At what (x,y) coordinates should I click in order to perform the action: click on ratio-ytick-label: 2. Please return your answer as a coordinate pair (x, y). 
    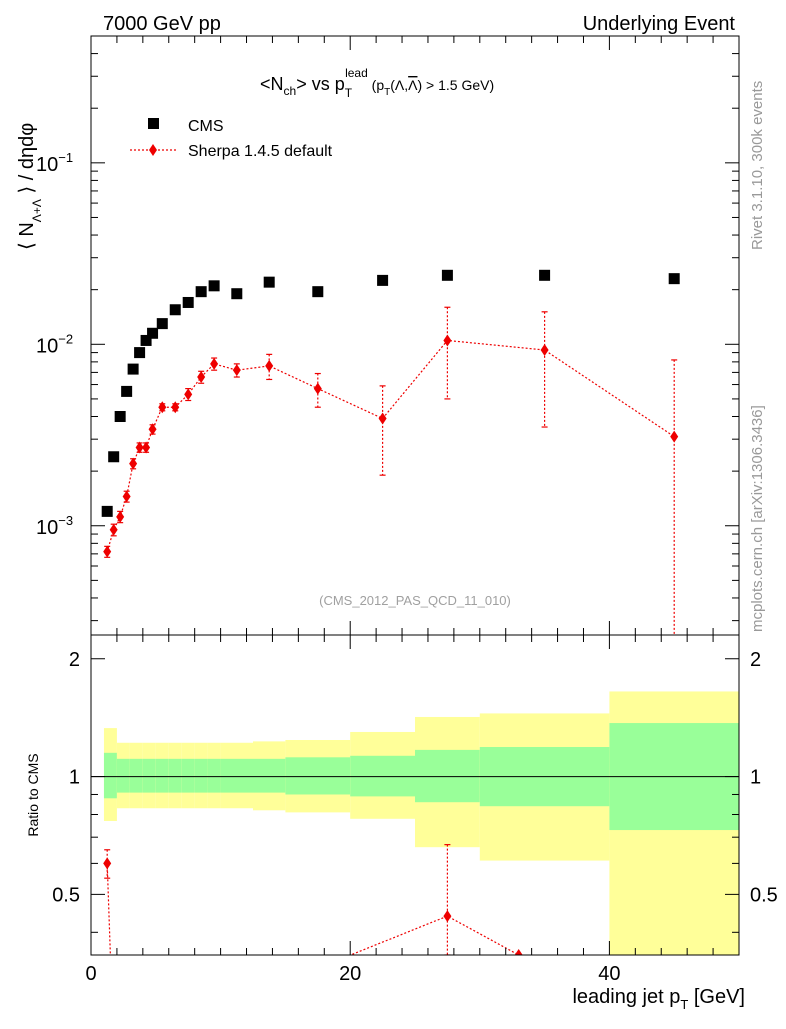
    Looking at the image, I should click on (74, 660).